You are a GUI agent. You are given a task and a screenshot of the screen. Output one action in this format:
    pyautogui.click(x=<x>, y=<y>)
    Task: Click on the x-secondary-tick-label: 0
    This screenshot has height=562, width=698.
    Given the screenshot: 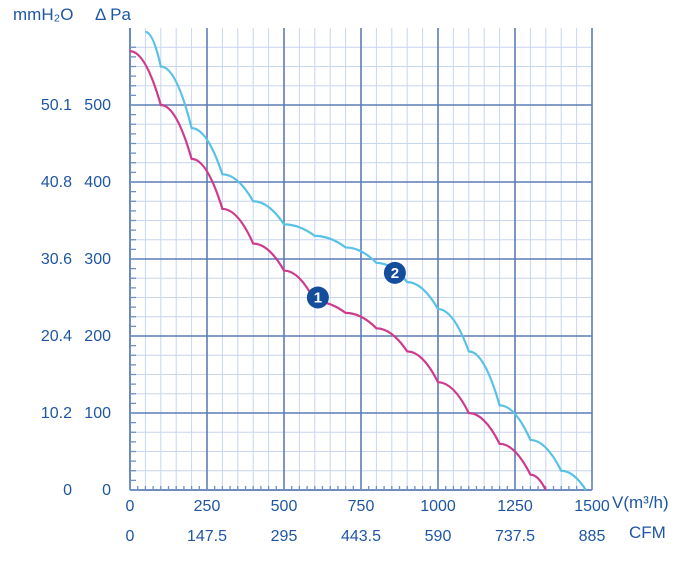 What is the action you would take?
    pyautogui.click(x=130, y=536)
    